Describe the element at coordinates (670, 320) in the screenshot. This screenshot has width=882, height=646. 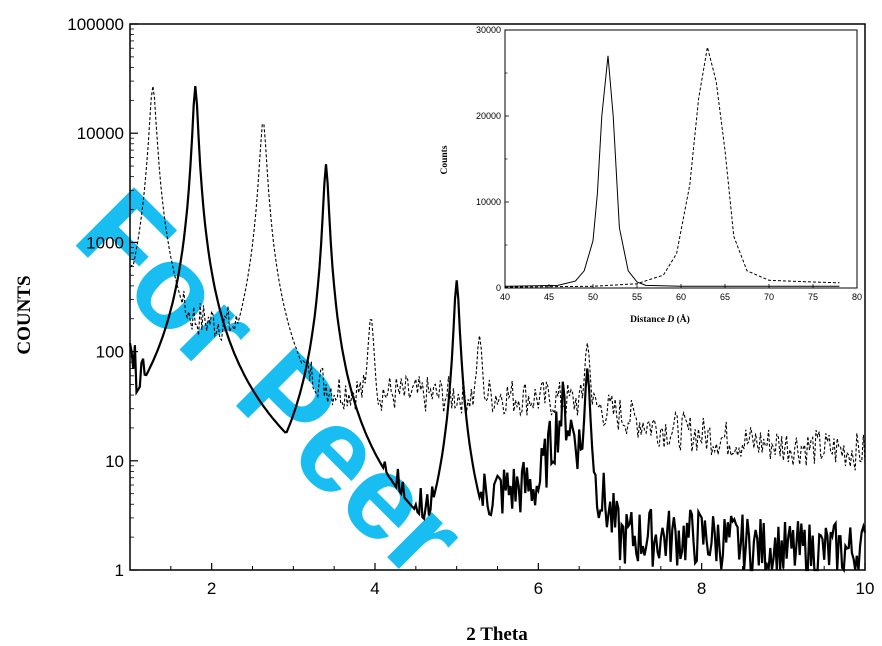
I see `inset-x-title-italic: D` at that location.